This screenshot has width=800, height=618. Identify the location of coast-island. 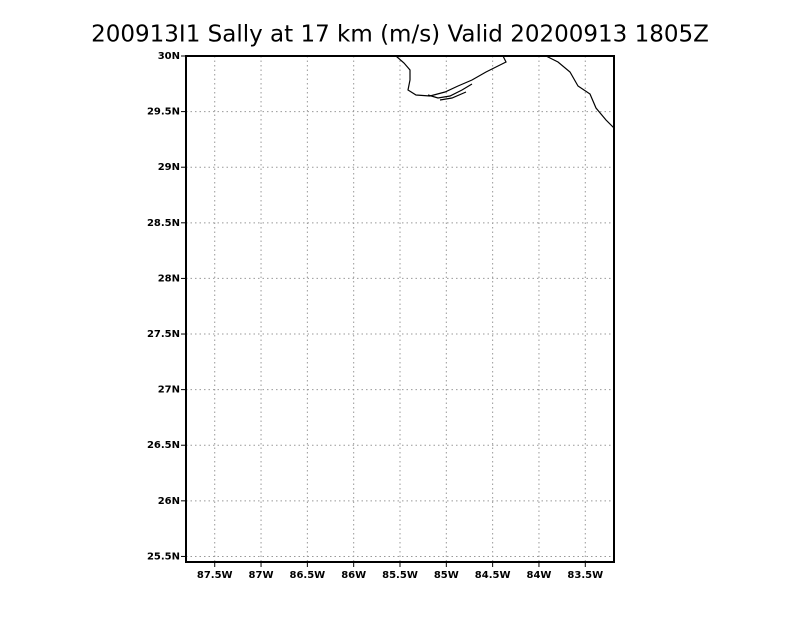
(453, 96).